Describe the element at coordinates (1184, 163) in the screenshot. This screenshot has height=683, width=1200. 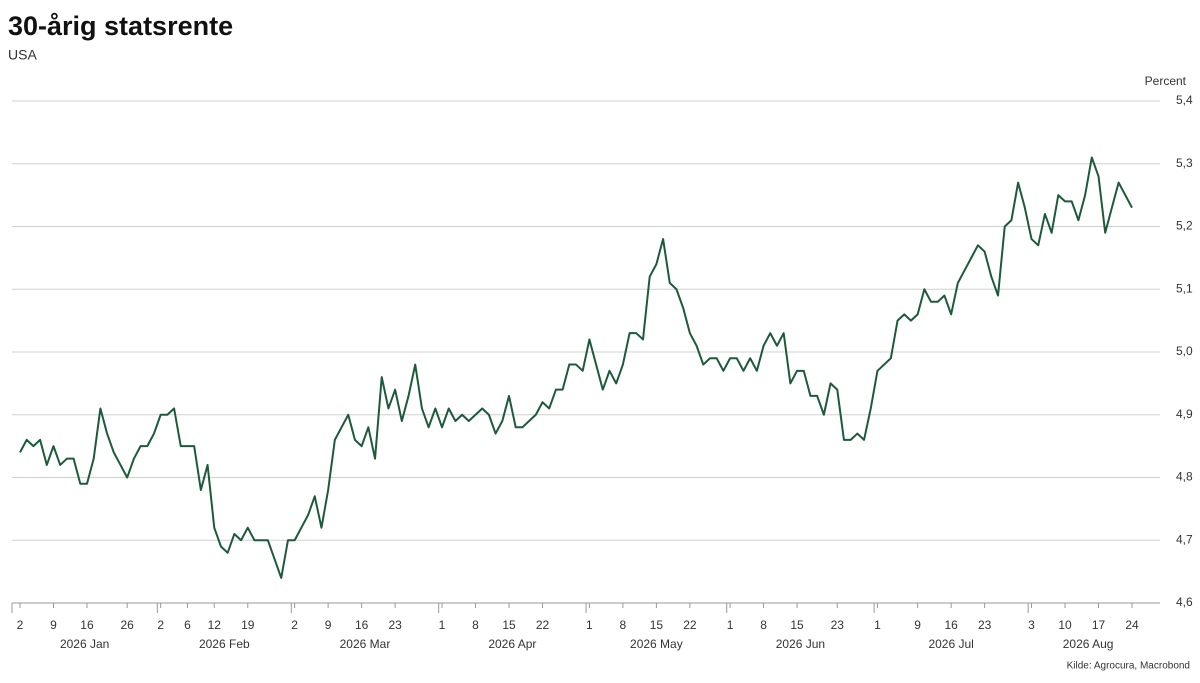
I see `y-tick-label: 5,3` at that location.